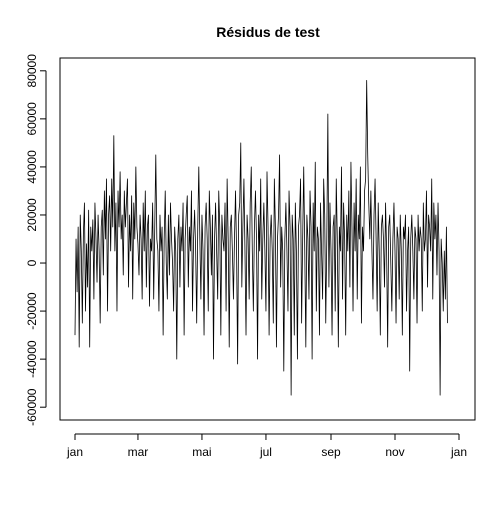 The width and height of the screenshot is (504, 509). What do you see at coordinates (32, 71) in the screenshot?
I see `y-tick-label: 80000` at bounding box center [32, 71].